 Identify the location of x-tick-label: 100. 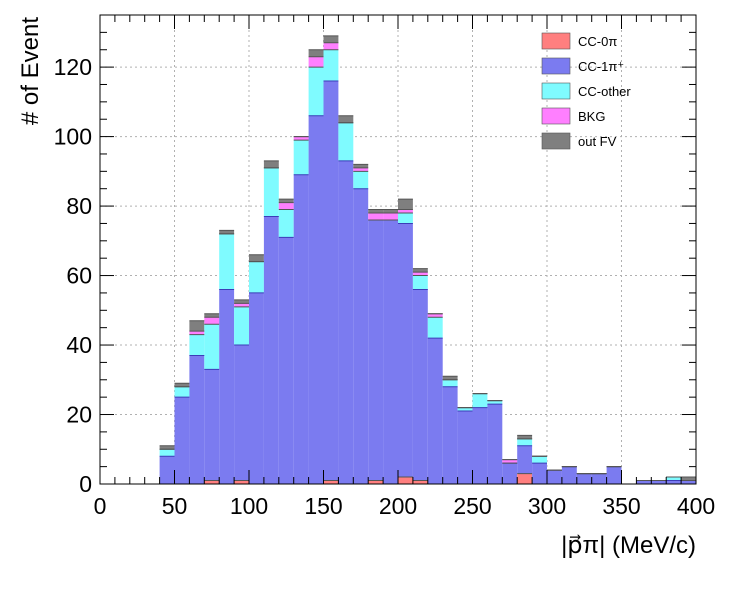
(249, 506).